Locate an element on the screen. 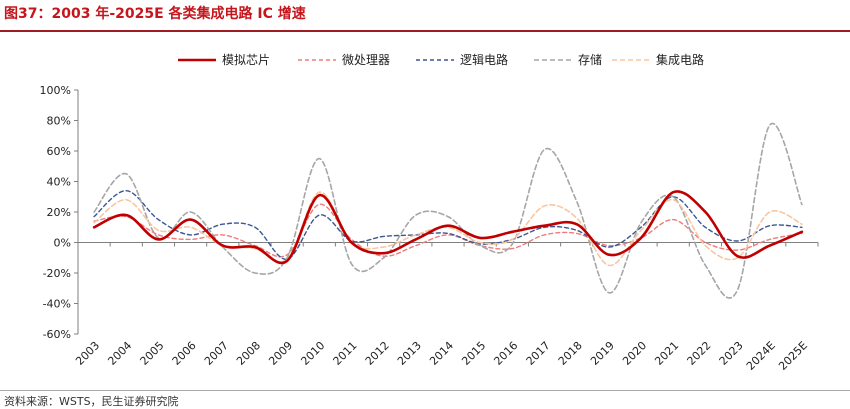 This screenshot has height=409, width=850. chart-legend: 模拟芯片 微处理器 逻辑电路 存储 集成电路 is located at coordinates (441, 59).